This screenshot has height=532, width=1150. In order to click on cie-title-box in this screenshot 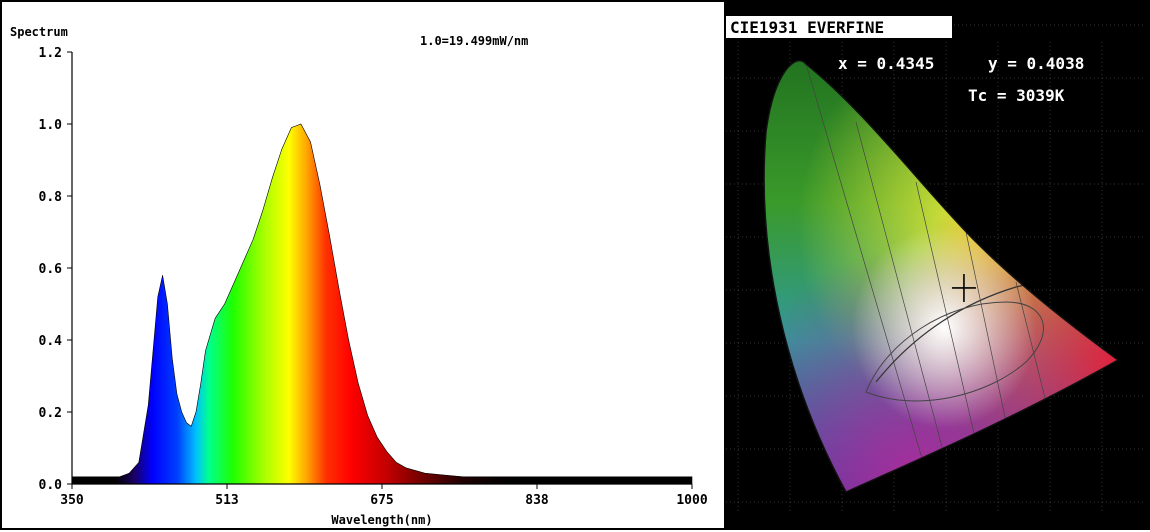, I will do `click(839, 27)`.